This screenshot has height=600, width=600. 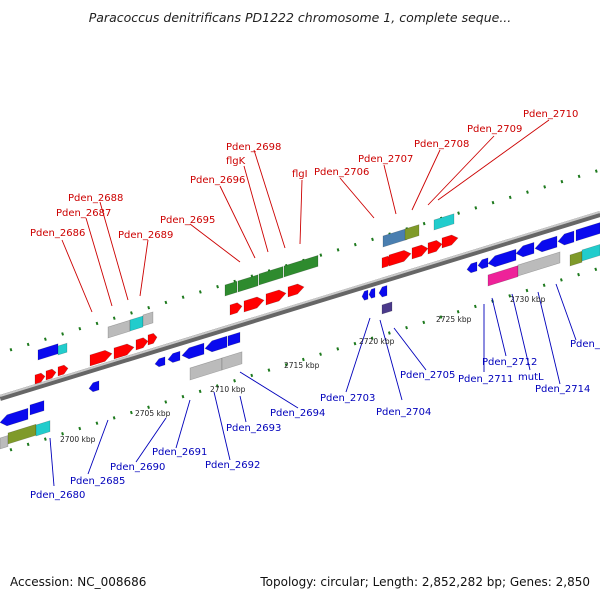 What do you see at coordinates (383, 291) in the screenshot?
I see `gene-2704-blue` at bounding box center [383, 291].